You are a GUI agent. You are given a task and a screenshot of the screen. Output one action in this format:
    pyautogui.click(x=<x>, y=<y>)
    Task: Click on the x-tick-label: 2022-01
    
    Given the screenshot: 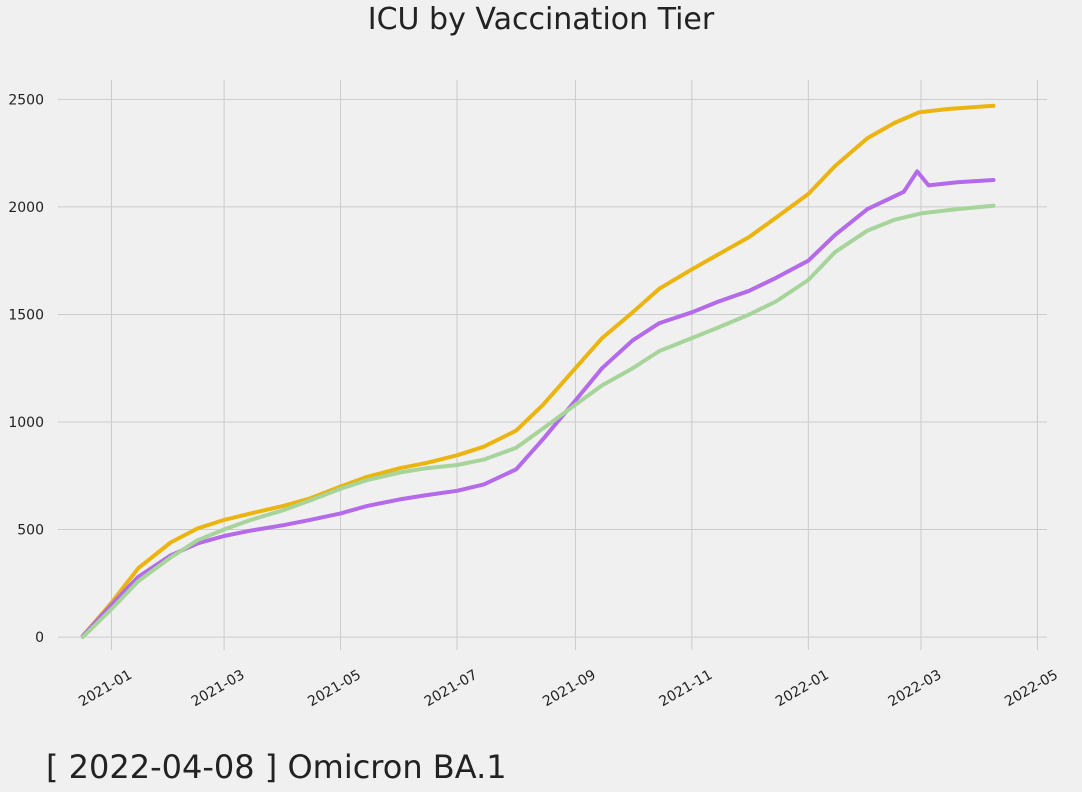 What is the action you would take?
    pyautogui.click(x=802, y=688)
    